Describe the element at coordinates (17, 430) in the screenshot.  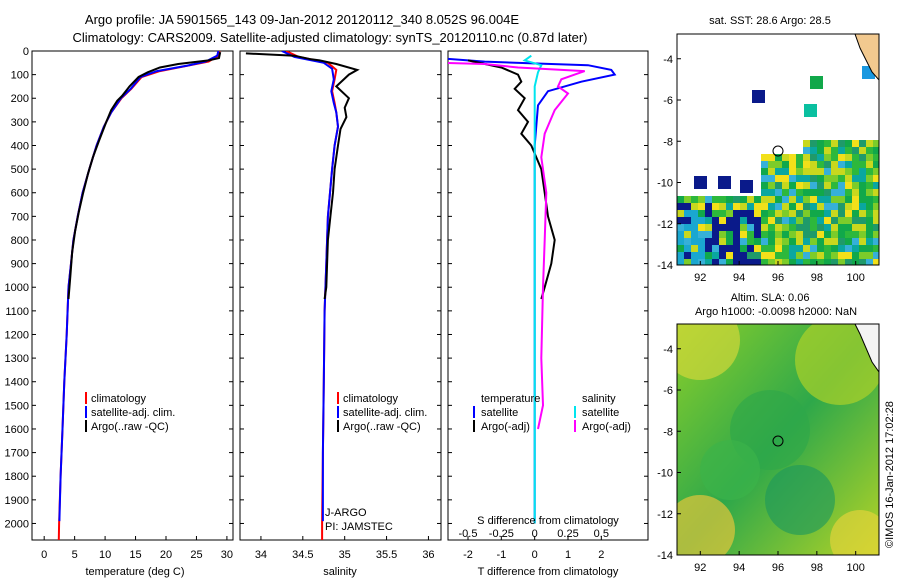
I see `depth-tick-label: 1600` at that location.